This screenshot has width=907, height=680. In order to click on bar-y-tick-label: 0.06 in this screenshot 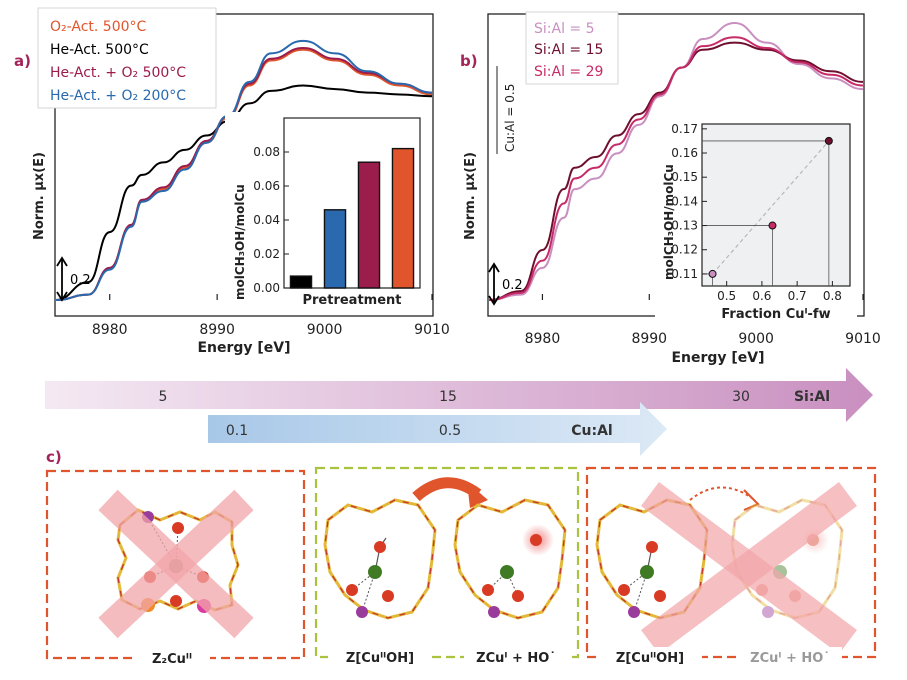, I will do `click(266, 186)`.